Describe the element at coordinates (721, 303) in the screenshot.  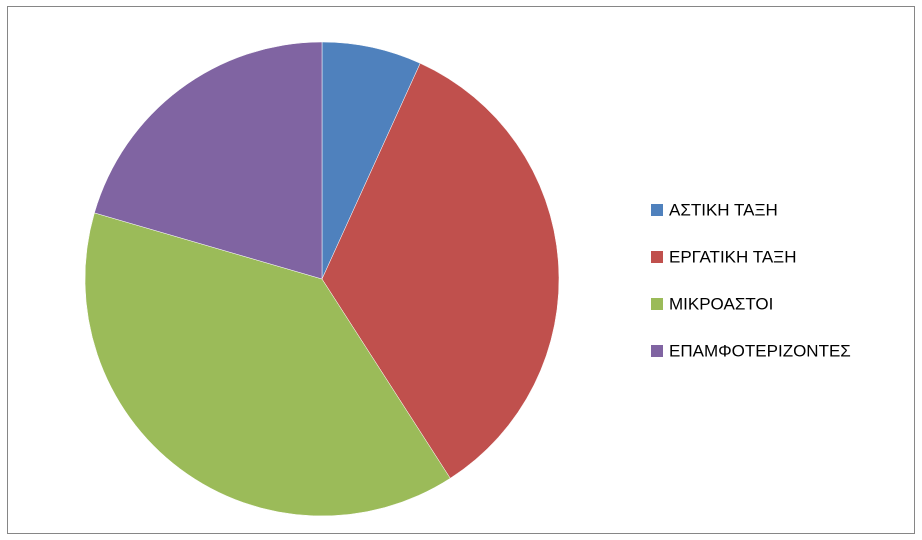
I see `legend-label: ΜΙΚΡΟΑΣΤΟΙ` at that location.